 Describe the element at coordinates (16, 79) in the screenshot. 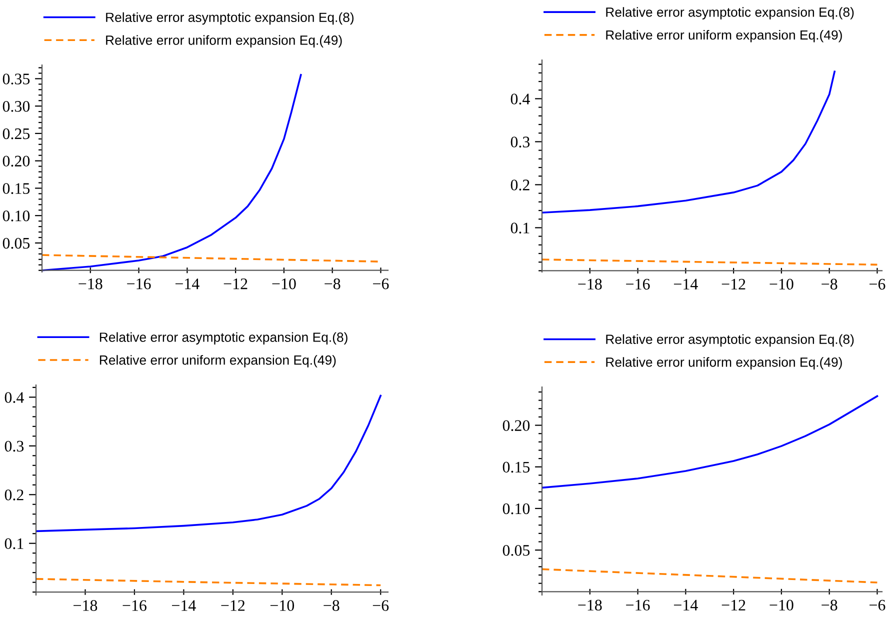

I see `y-tick-label: 0.35` at that location.